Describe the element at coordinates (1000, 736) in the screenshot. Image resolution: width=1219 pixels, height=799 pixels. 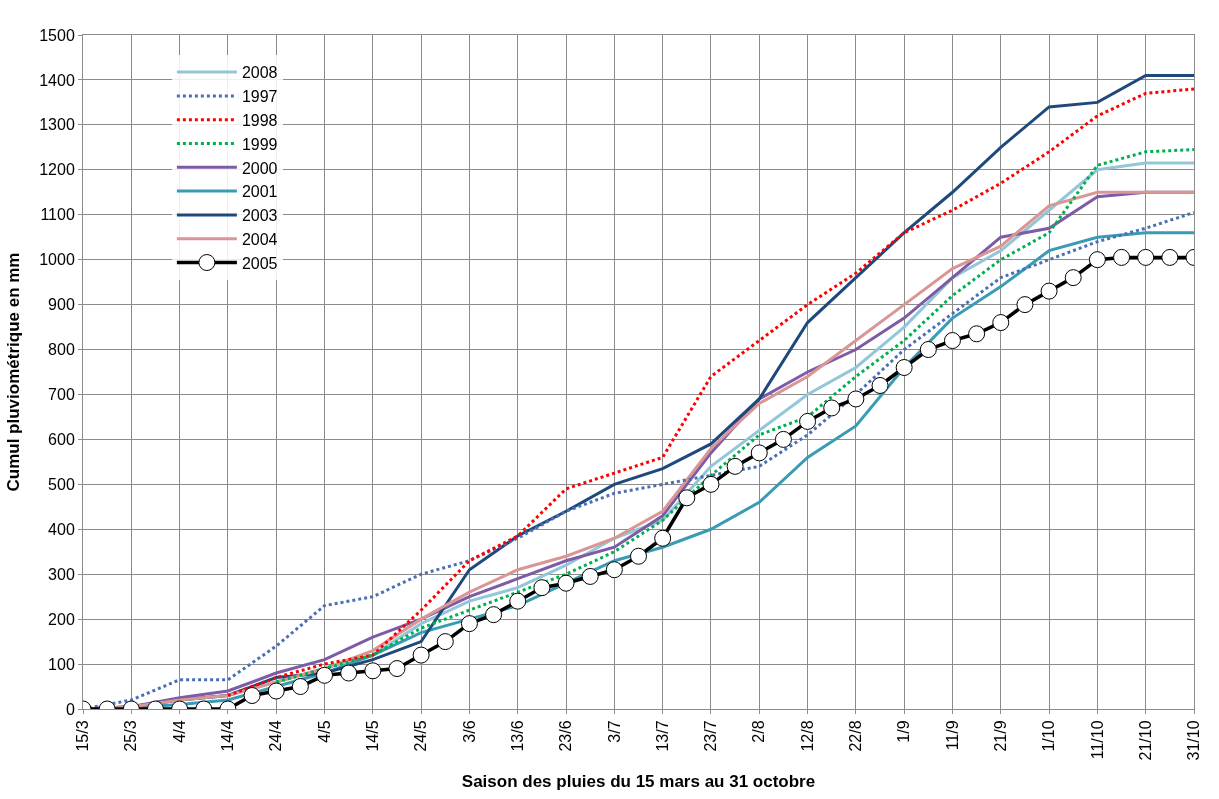
I see `x-tick-label: 21/9` at that location.